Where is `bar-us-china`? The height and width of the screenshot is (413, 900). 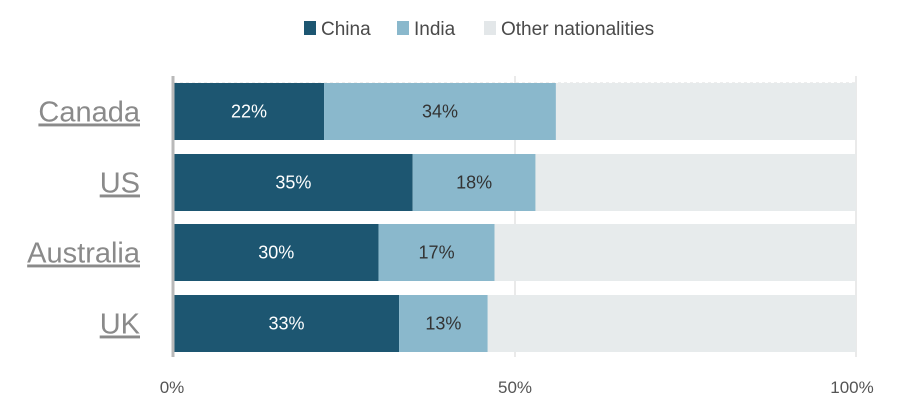 bar-us-china is located at coordinates (293, 182).